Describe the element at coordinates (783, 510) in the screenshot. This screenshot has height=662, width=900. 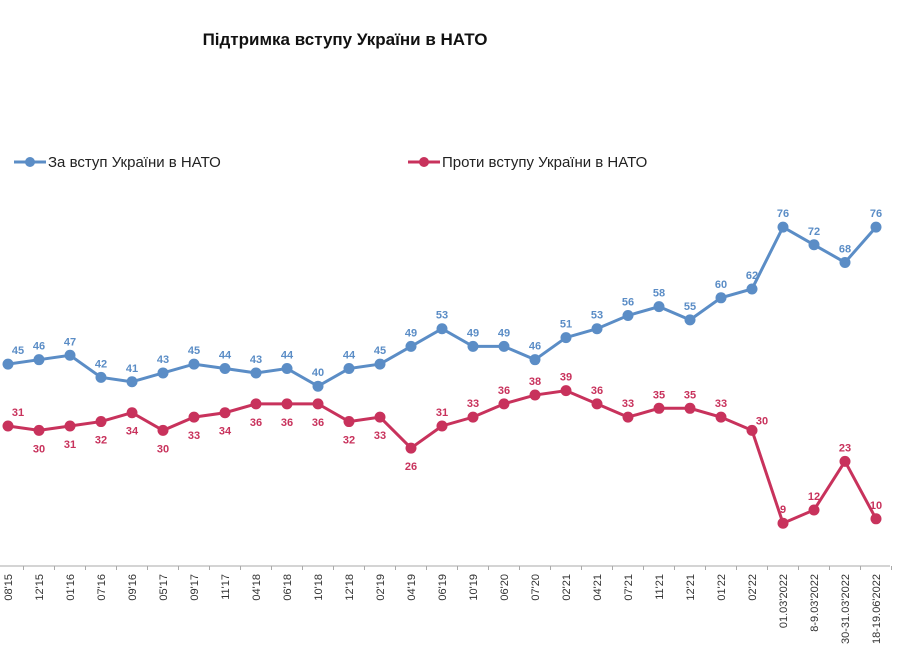
I see `data-label: 9` at that location.